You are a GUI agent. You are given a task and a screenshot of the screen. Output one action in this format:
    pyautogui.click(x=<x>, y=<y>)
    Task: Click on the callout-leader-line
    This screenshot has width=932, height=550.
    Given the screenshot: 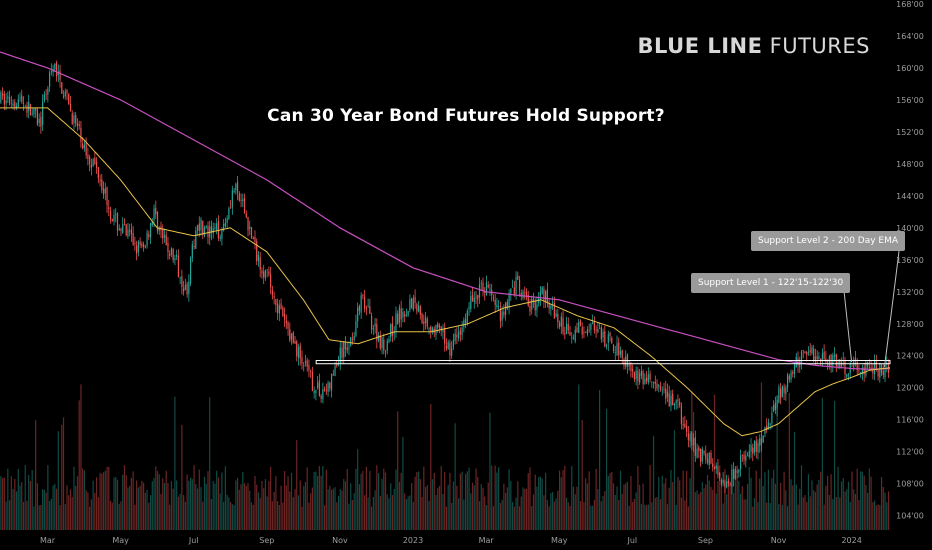 What is the action you would take?
    pyautogui.click(x=892, y=308)
    